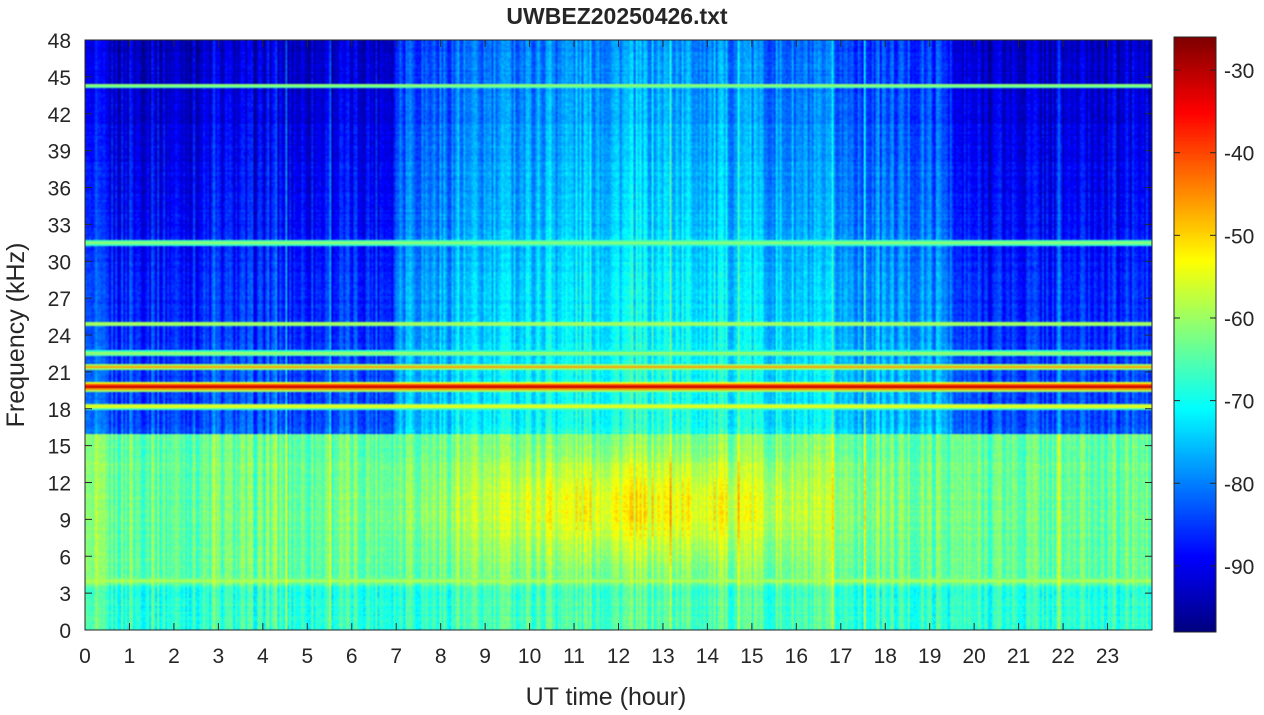 The height and width of the screenshot is (715, 1264). What do you see at coordinates (574, 656) in the screenshot?
I see `x-tick-label: 11` at bounding box center [574, 656].